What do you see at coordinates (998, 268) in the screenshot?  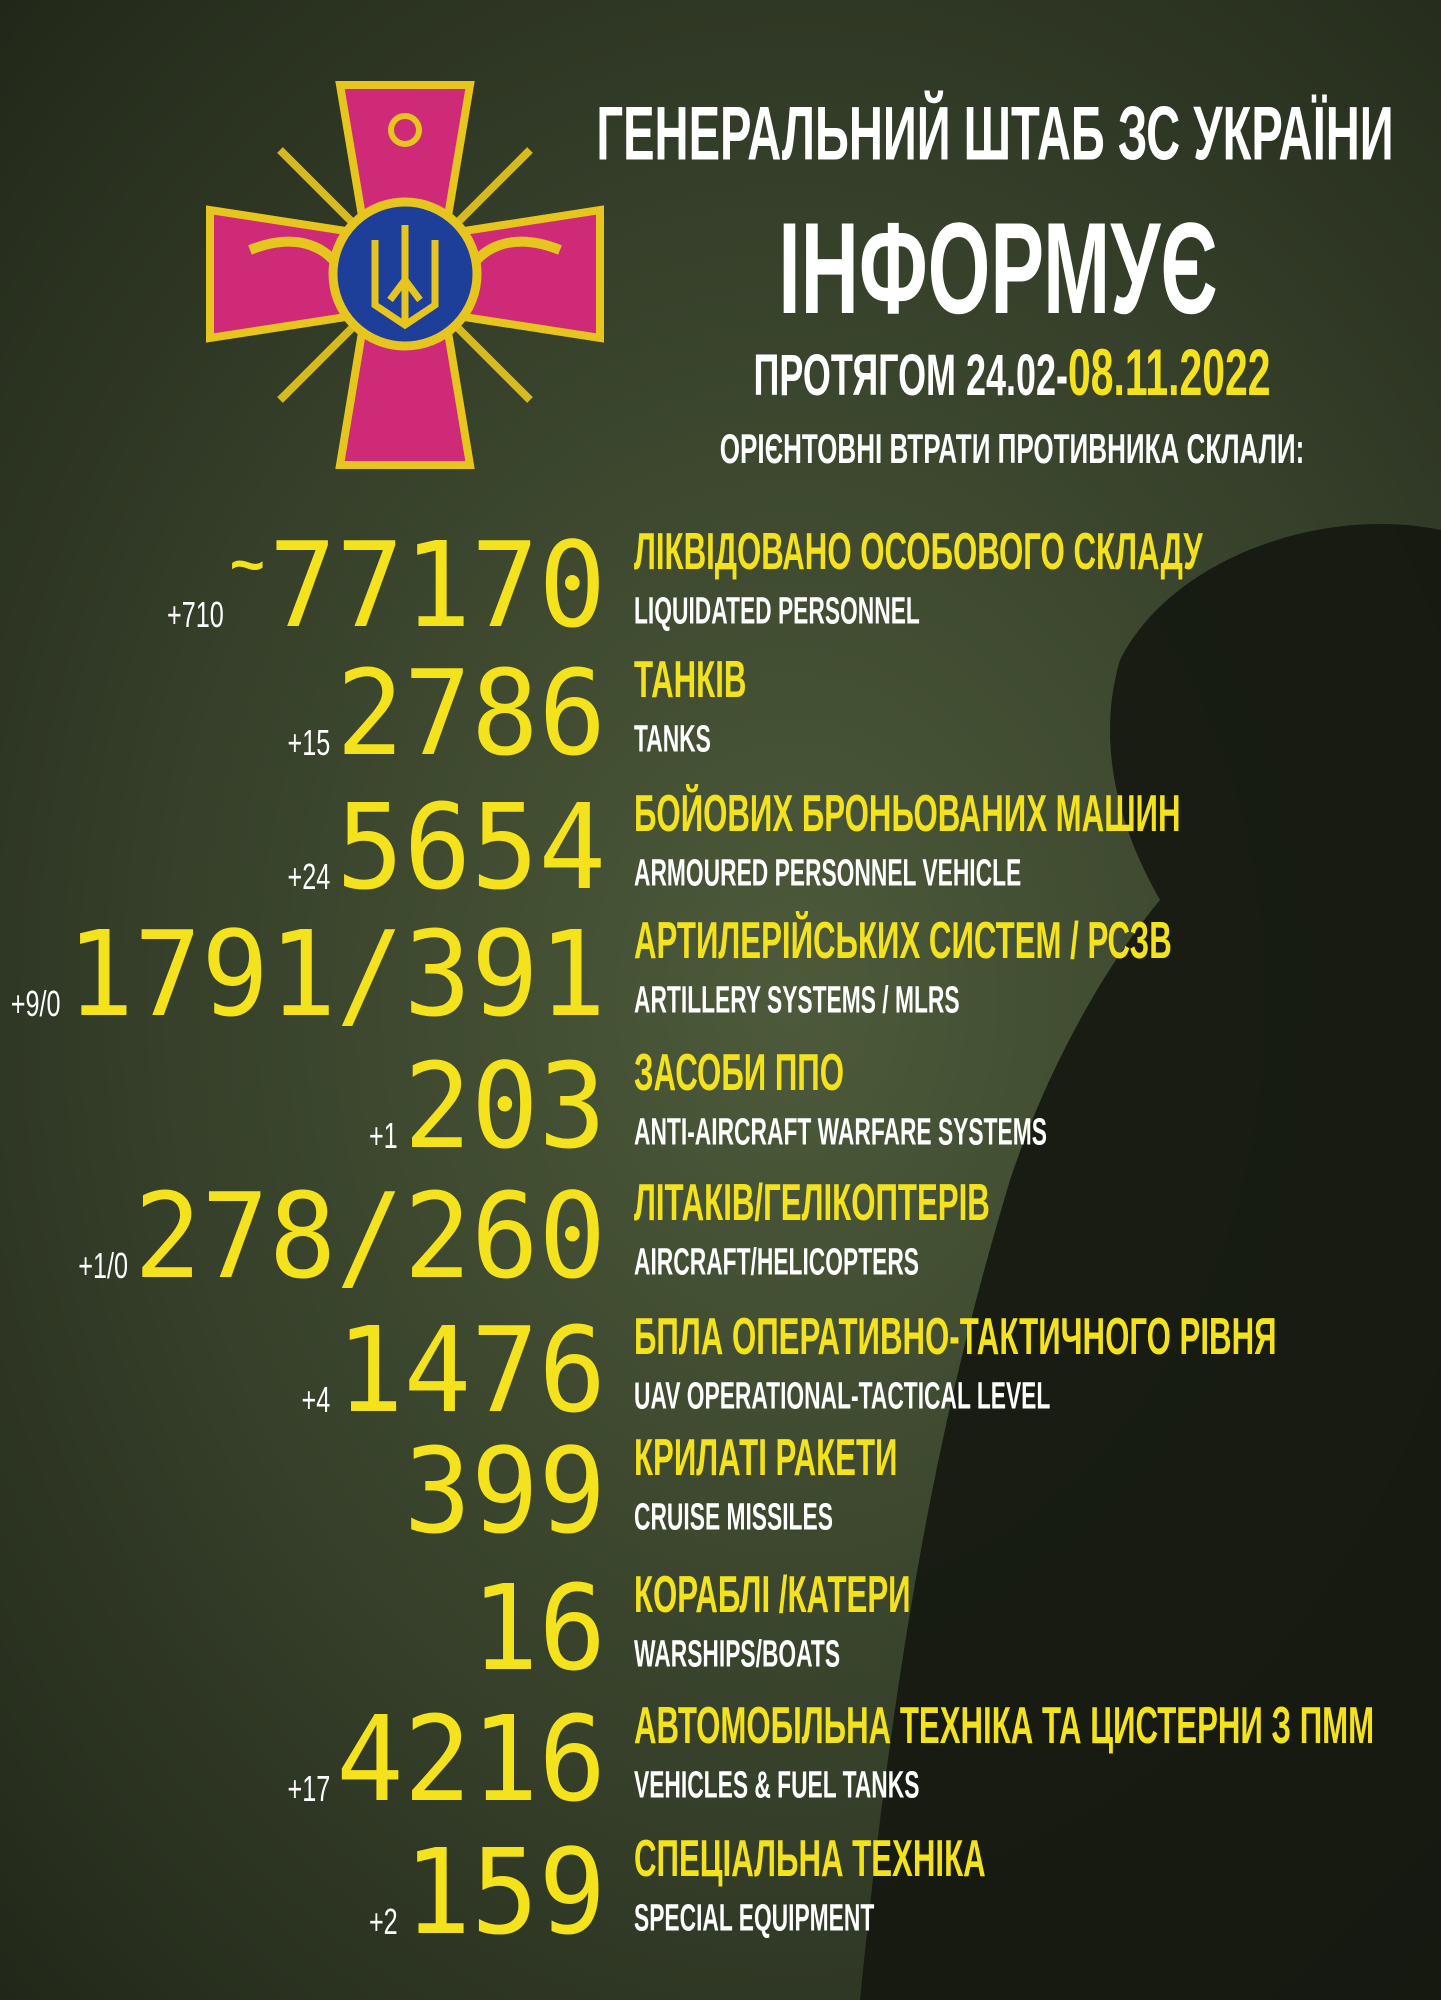 I see `subtitle: ІНФОРМУЄ` at bounding box center [998, 268].